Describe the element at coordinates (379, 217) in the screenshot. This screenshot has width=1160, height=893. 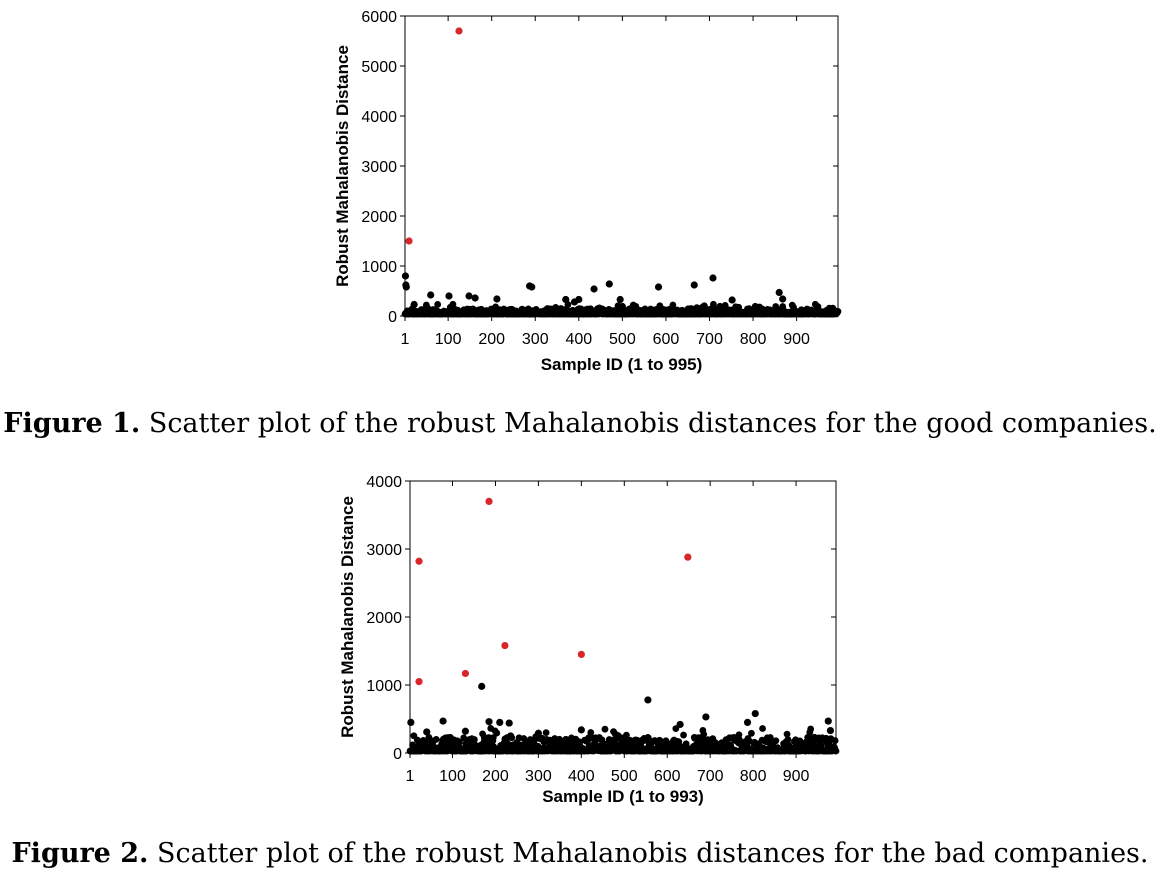
I see `y-tick-label: 2000` at that location.